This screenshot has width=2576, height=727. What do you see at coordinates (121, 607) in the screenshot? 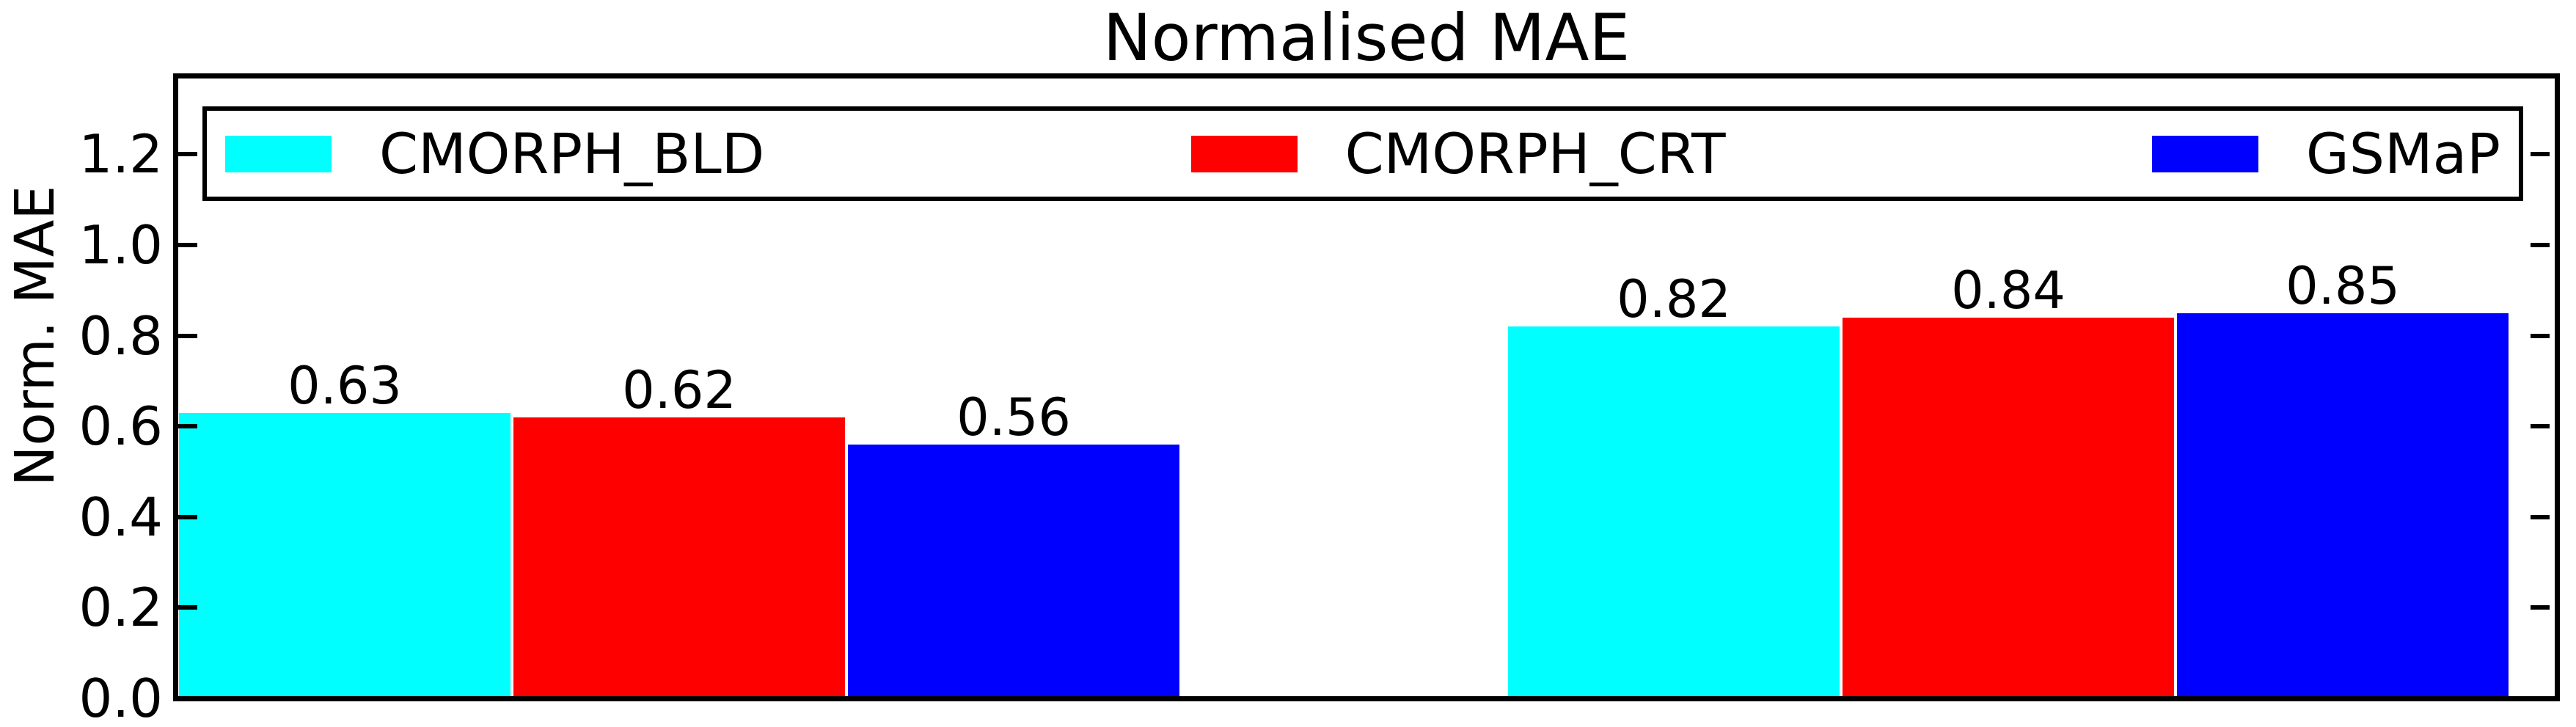
I see `y-tick-label-0.2: 0.2` at bounding box center [121, 607].